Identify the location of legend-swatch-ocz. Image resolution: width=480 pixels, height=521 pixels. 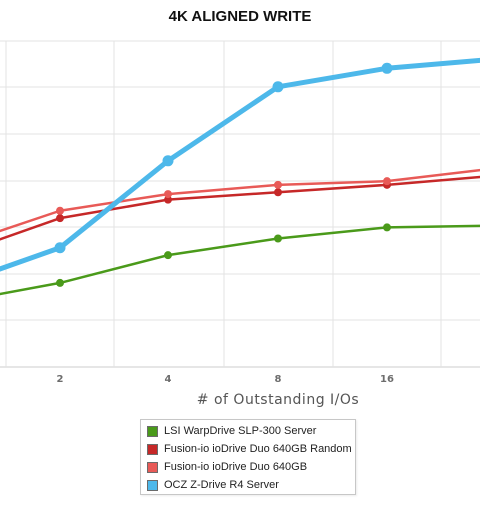
(152, 485).